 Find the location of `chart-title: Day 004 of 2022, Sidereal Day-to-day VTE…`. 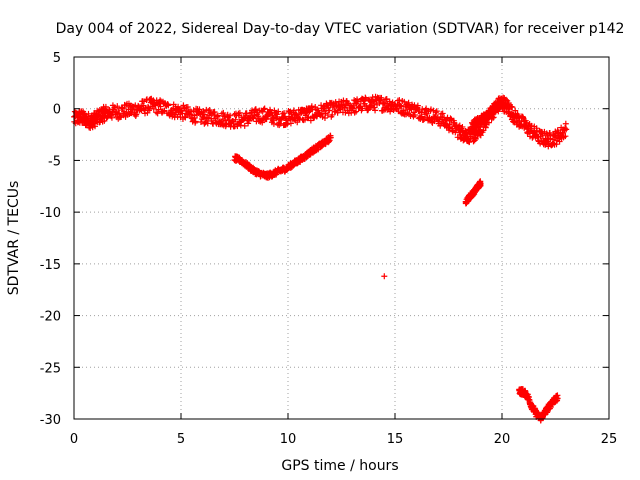

chart-title: Day 004 of 2022, Sidereal Day-to-day VTE… is located at coordinates (340, 29).